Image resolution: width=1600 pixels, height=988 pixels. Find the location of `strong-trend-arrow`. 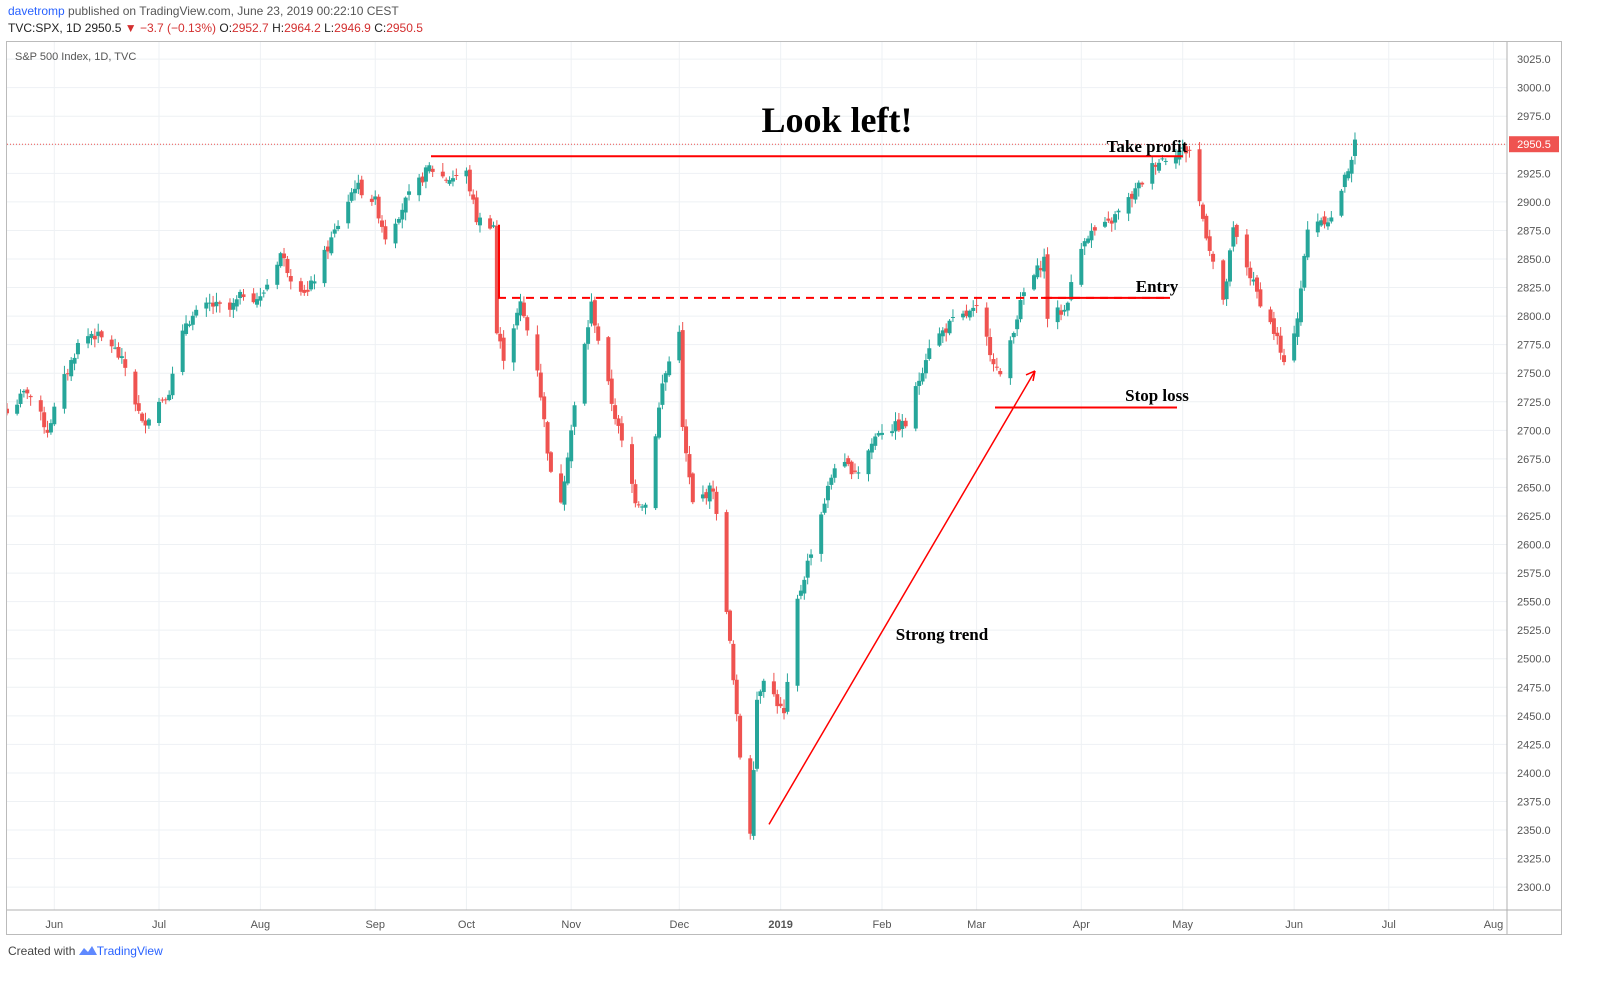

strong-trend-arrow is located at coordinates (902, 597).